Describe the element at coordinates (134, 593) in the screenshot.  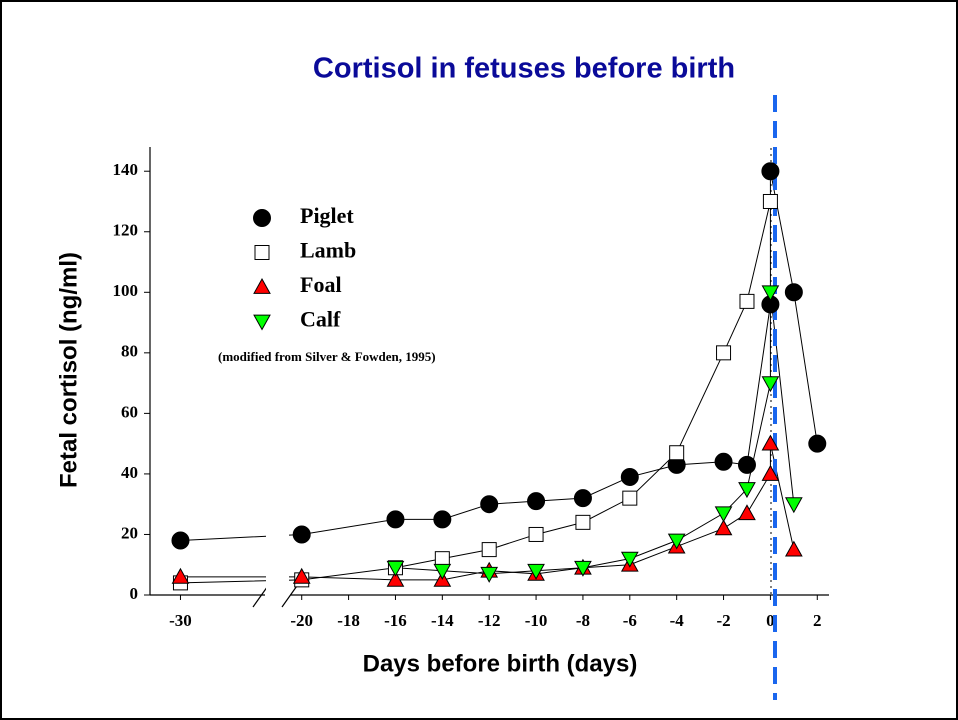
I see `y-tick-label: 0` at that location.